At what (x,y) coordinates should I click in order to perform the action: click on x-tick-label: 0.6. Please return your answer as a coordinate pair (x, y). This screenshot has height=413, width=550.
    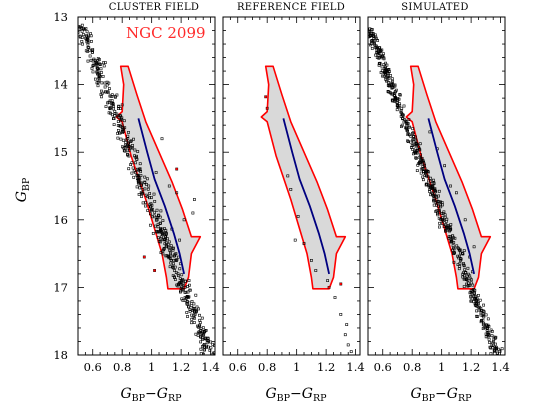
    Looking at the image, I should click on (238, 367).